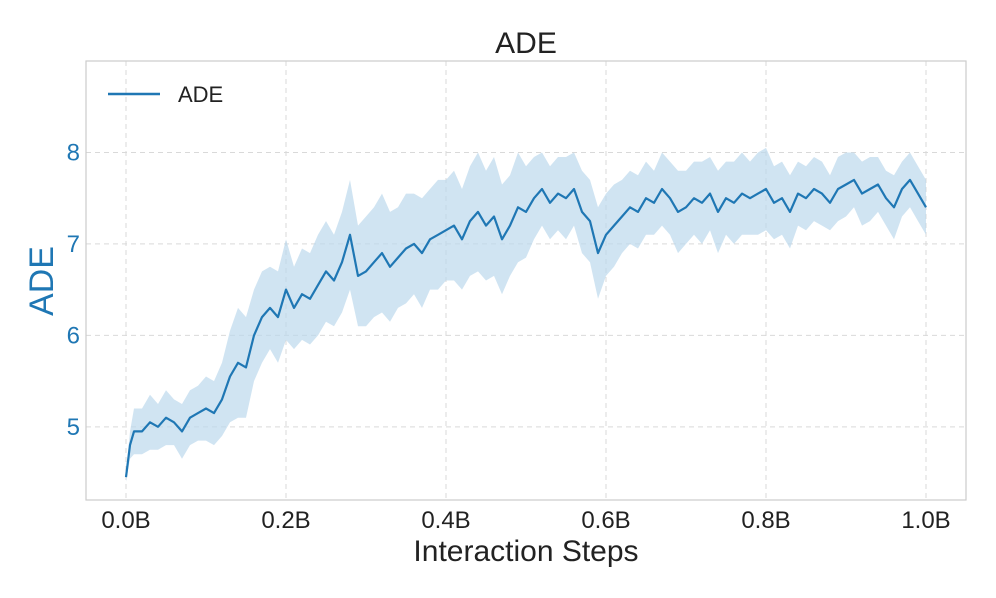 The width and height of the screenshot is (996, 598). I want to click on x-tick-label: 0.4B, so click(445, 520).